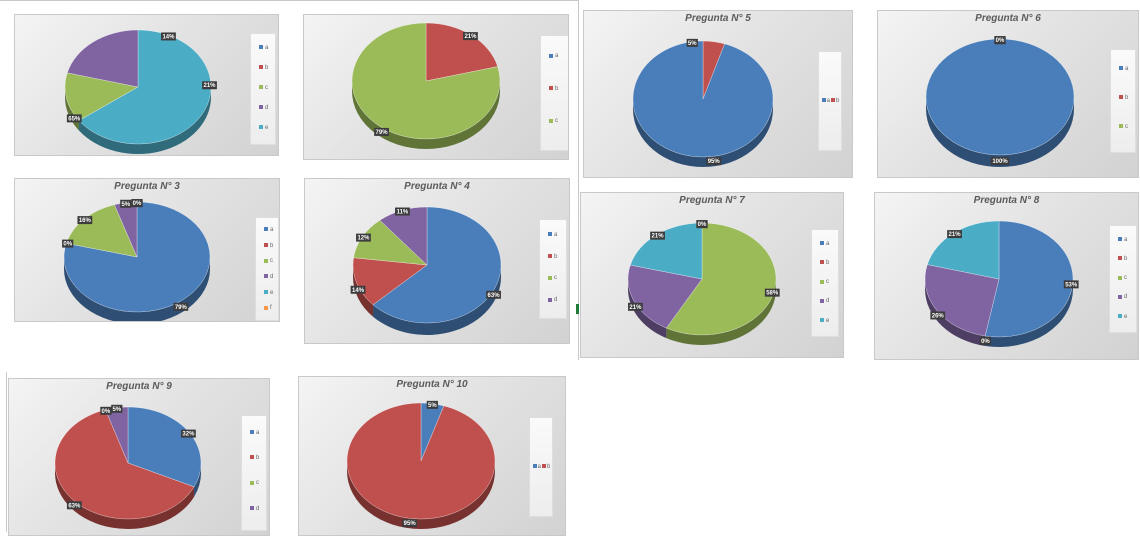 The image size is (1140, 537). What do you see at coordinates (420, 464) in the screenshot?
I see `pie-labels: 5% 95%` at bounding box center [420, 464].